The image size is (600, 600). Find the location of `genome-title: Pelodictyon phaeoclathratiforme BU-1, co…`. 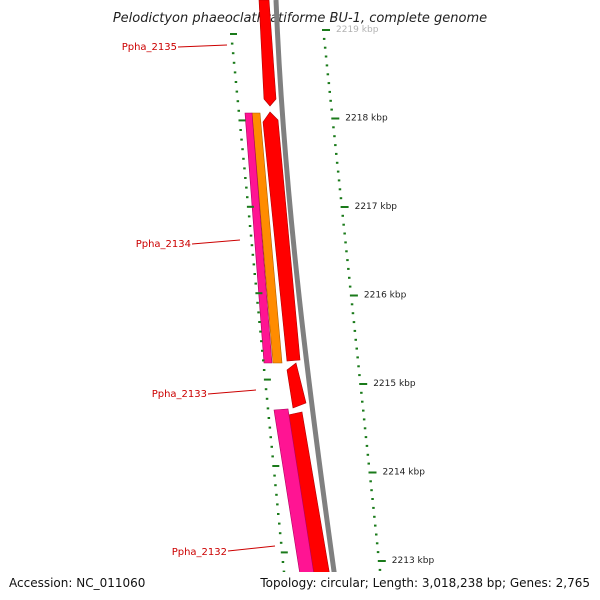

genome-title: Pelodictyon phaeoclathratiforme BU-1, co… is located at coordinates (300, 18).